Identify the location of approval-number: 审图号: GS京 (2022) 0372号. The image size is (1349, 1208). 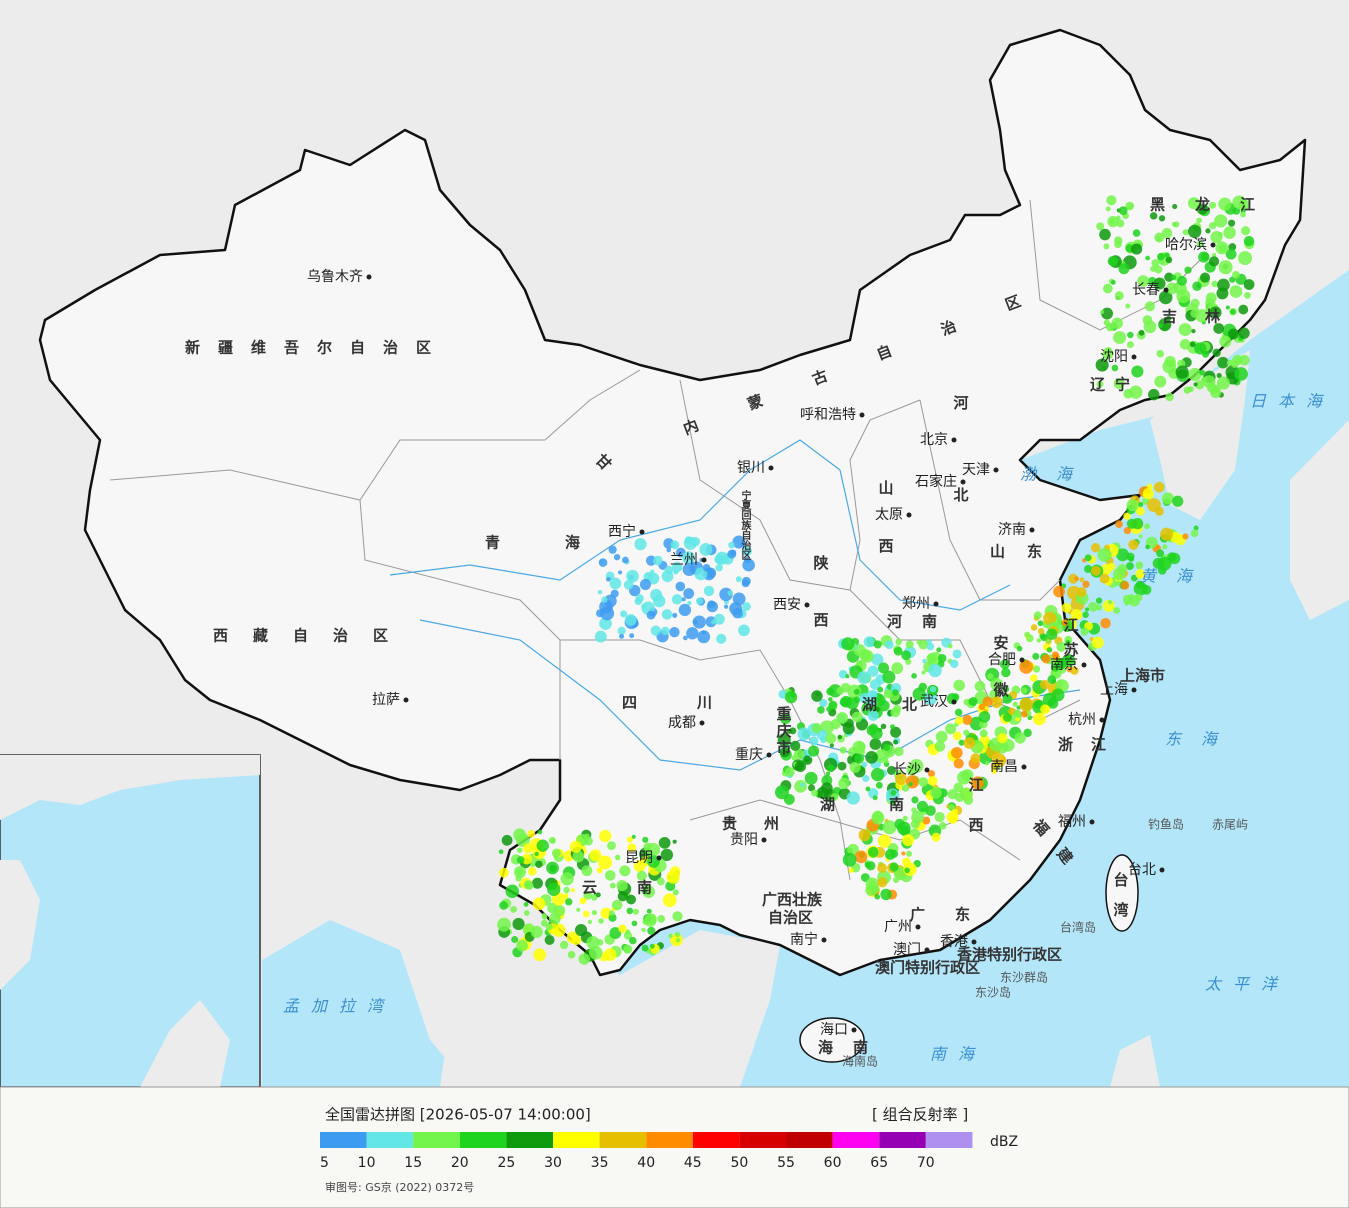
(399, 1187).